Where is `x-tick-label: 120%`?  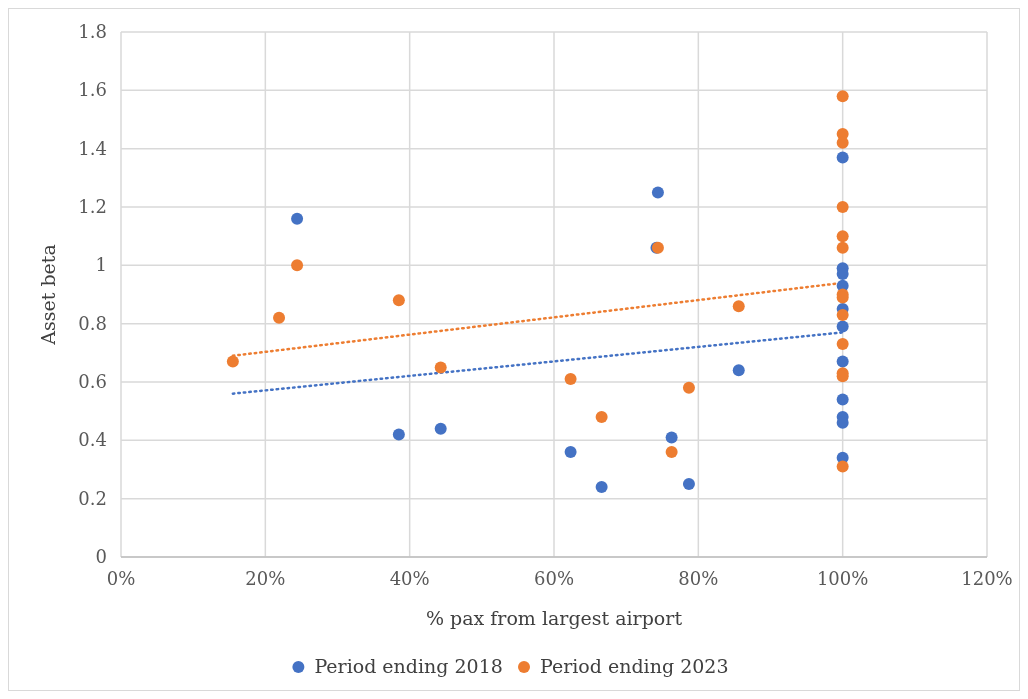 x-tick-label: 120% is located at coordinates (987, 578).